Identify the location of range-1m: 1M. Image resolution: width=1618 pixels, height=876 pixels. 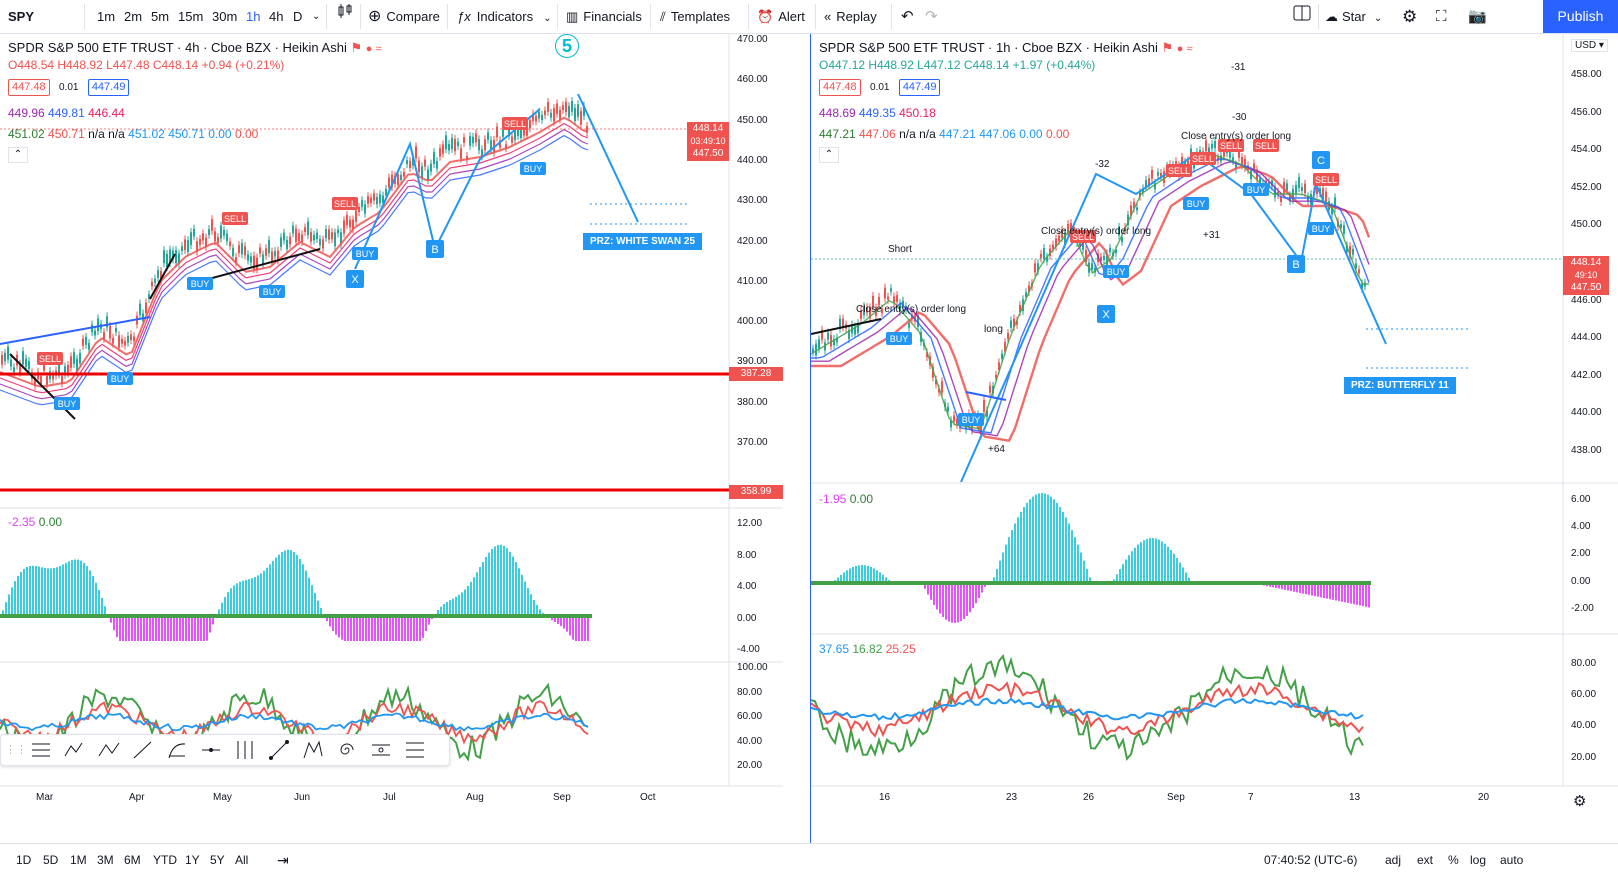
(78, 860).